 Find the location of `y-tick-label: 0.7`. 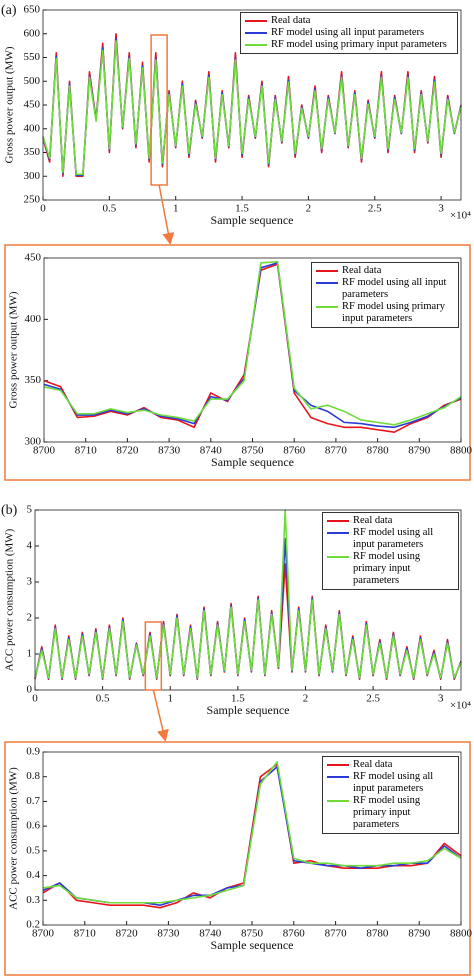

y-tick-label: 0.7 is located at coordinates (33, 801).